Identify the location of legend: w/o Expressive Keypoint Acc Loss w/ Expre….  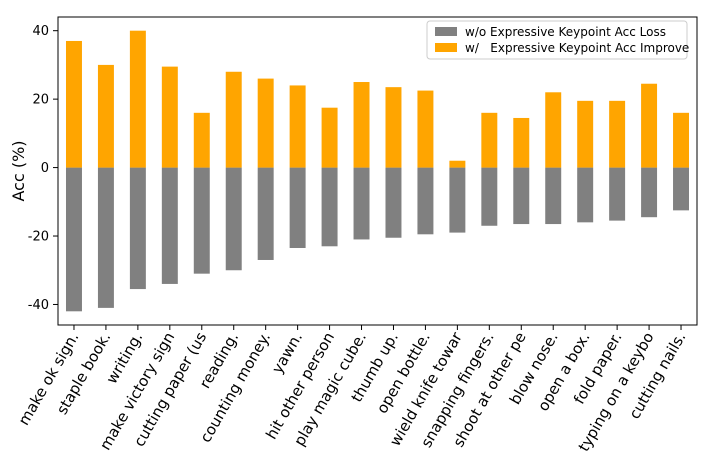
(557, 40).